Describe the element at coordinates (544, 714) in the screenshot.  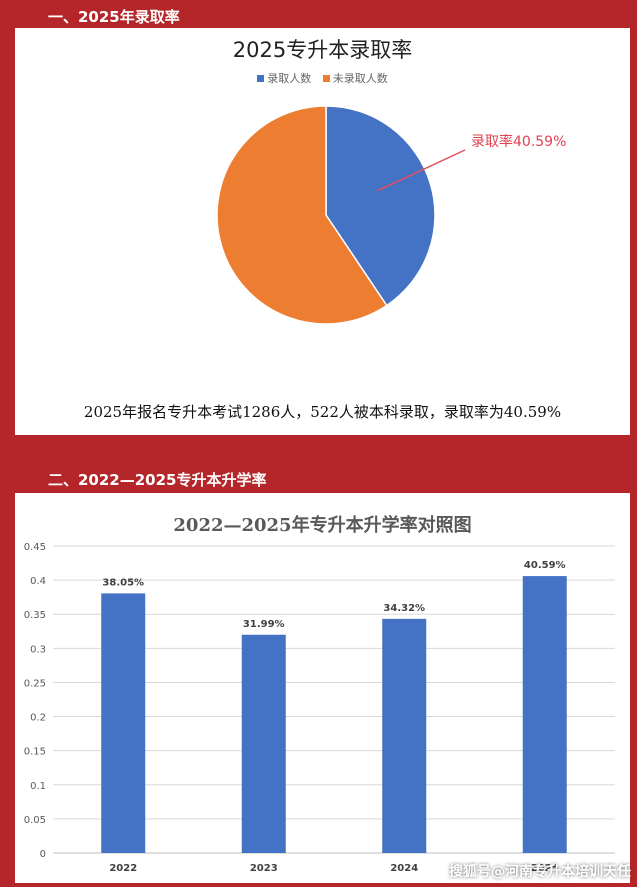
I see `bar-2025` at that location.